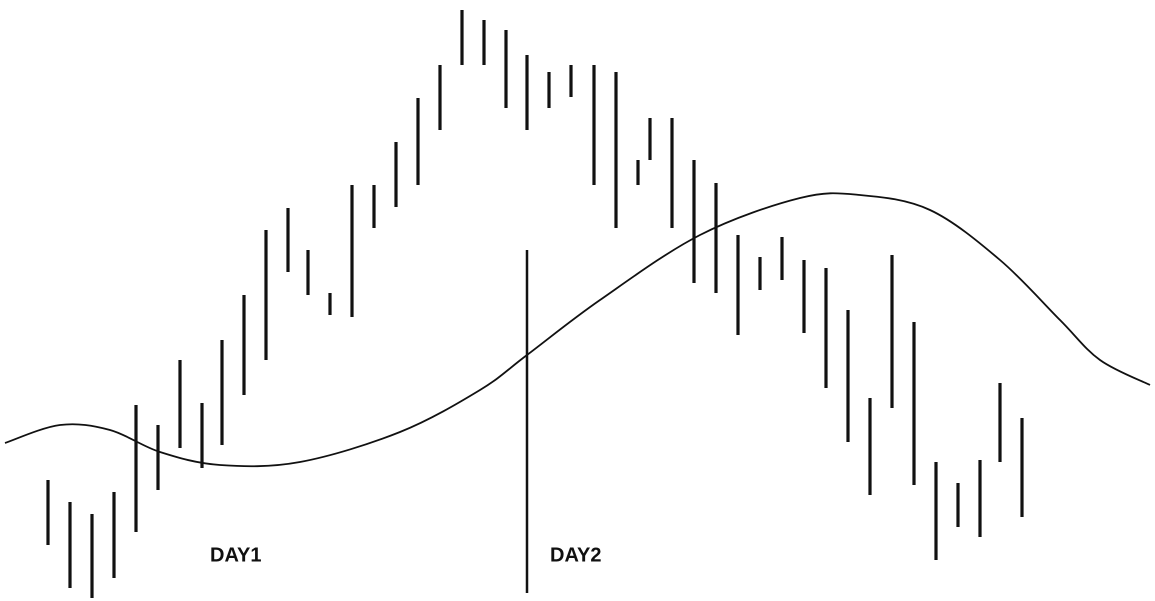 This screenshot has height=601, width=1155. I want to click on annotation: DAY2, so click(576, 555).